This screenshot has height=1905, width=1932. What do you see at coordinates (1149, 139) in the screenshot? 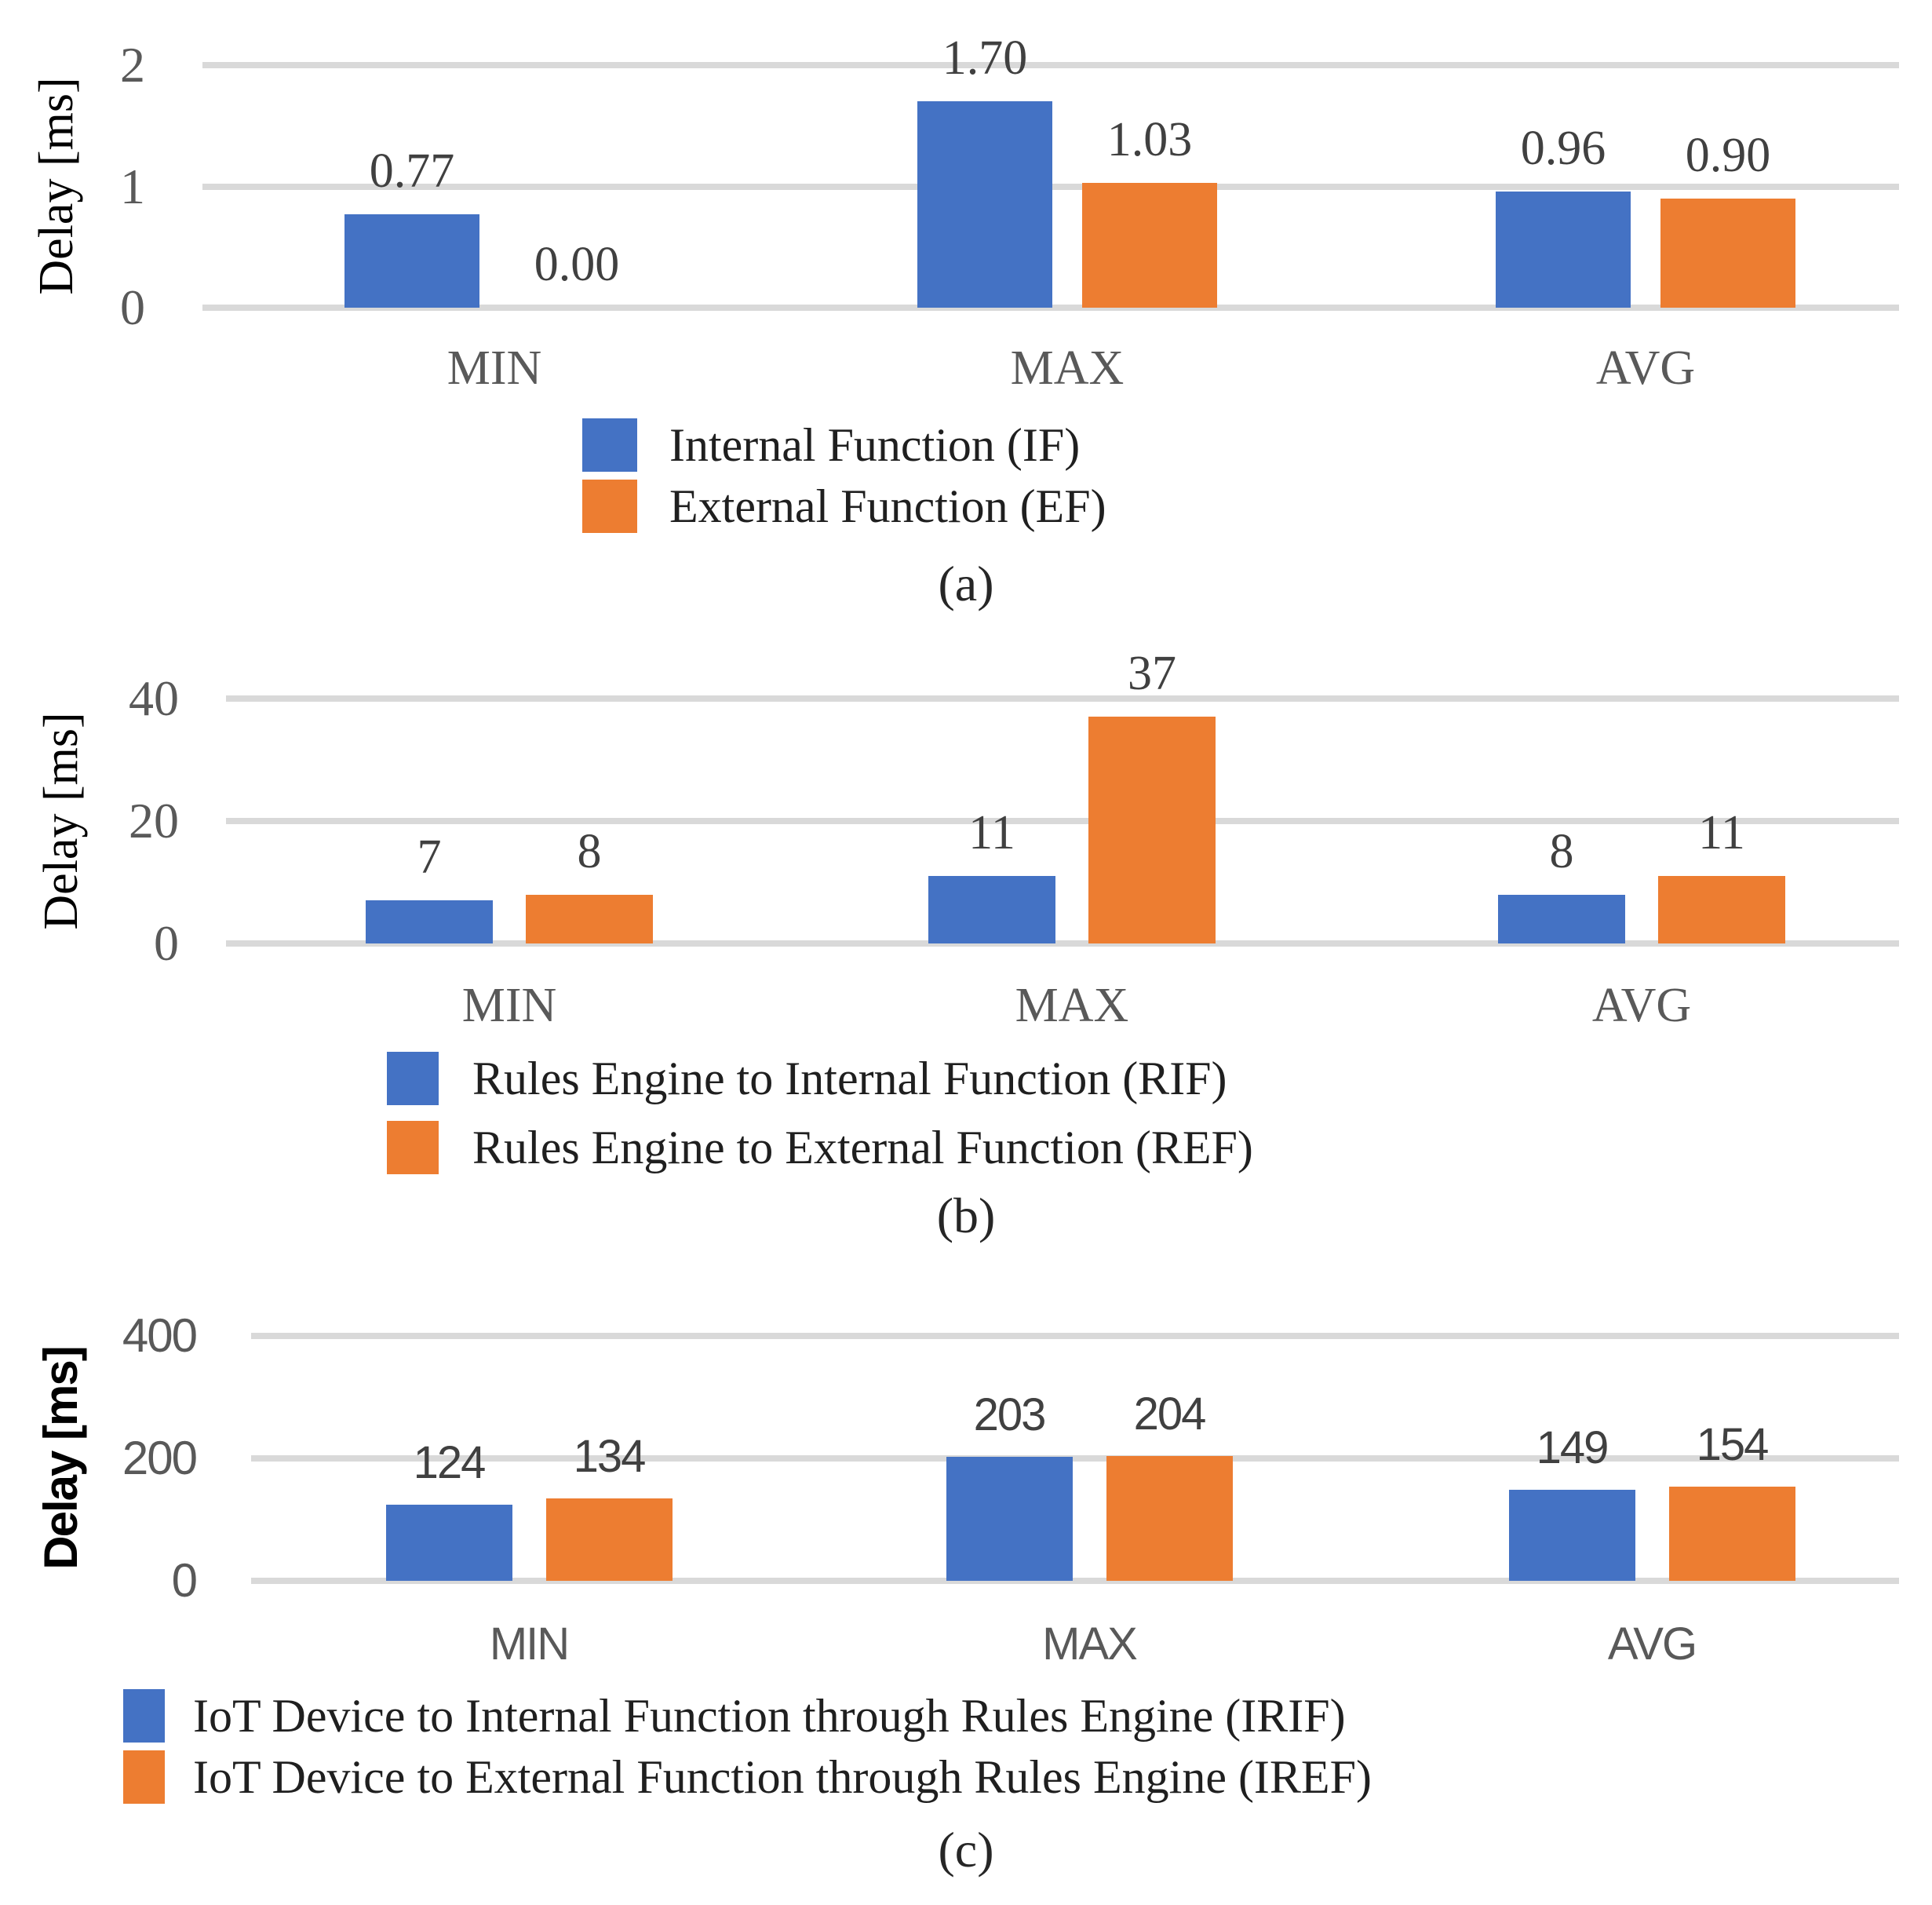
I see `data-label: 1.03` at bounding box center [1149, 139].